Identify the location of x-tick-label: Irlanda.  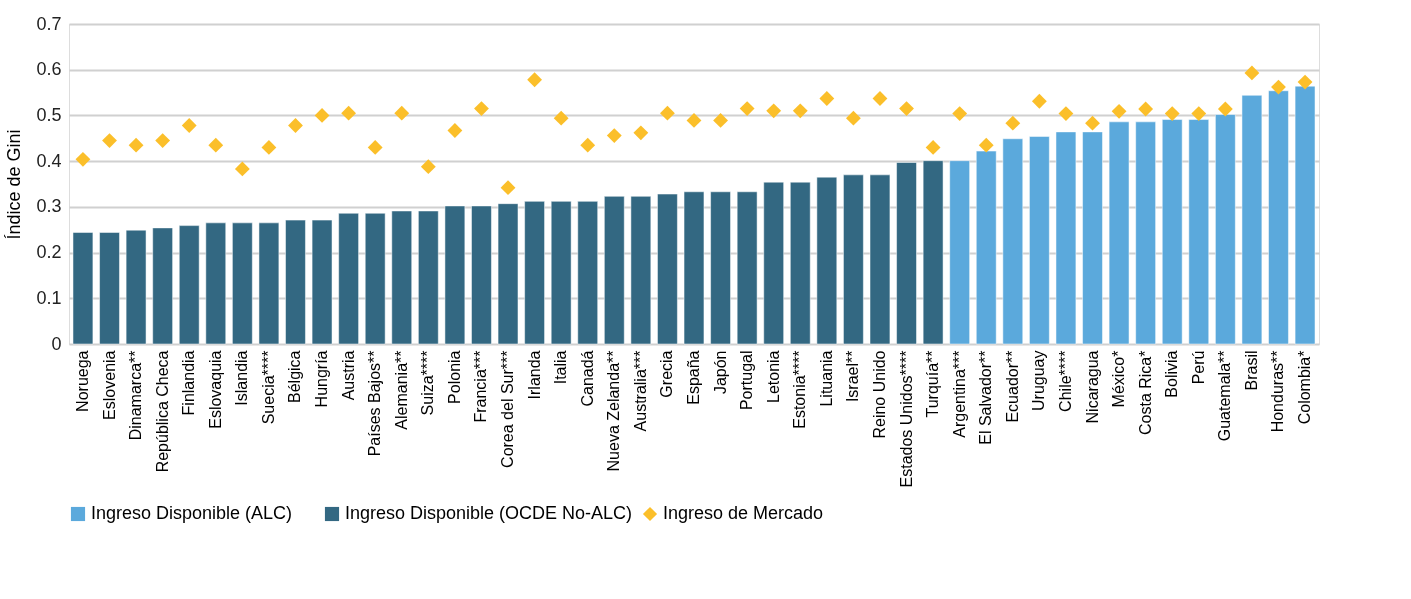
(534, 375).